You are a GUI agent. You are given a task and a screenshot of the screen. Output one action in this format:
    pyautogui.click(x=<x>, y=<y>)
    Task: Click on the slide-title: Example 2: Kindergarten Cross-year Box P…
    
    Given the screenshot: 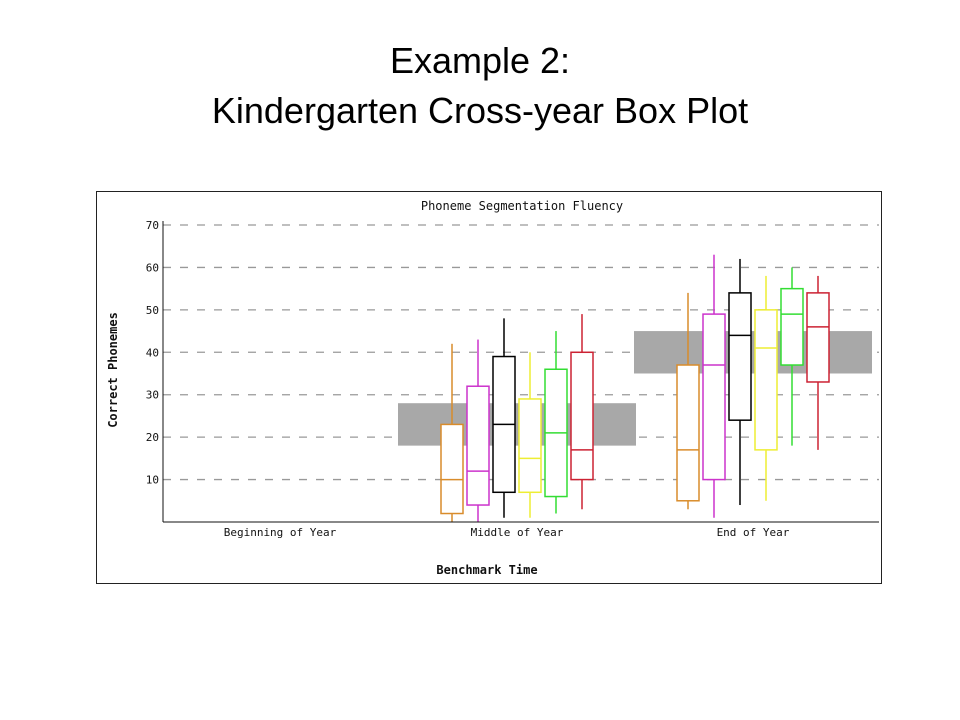 What is the action you would take?
    pyautogui.click(x=480, y=86)
    